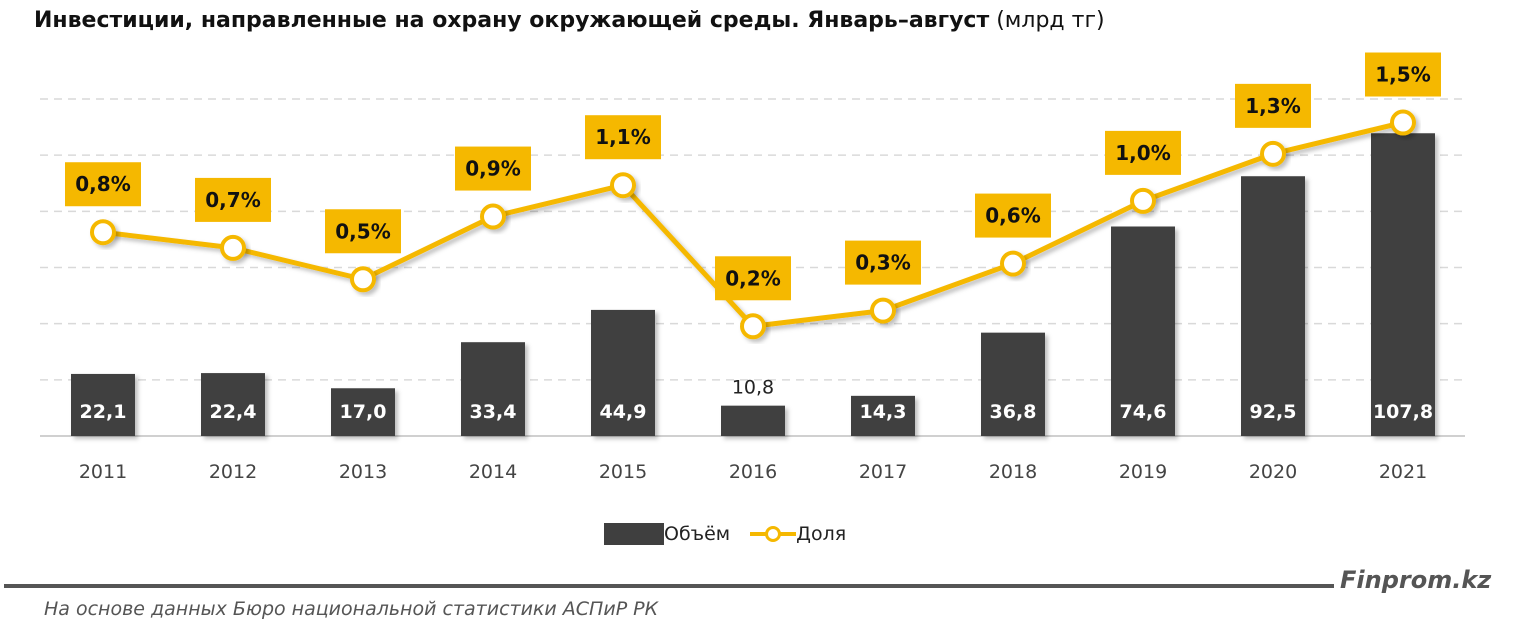  I want to click on share-value-label: 0,5%, so click(362, 231).